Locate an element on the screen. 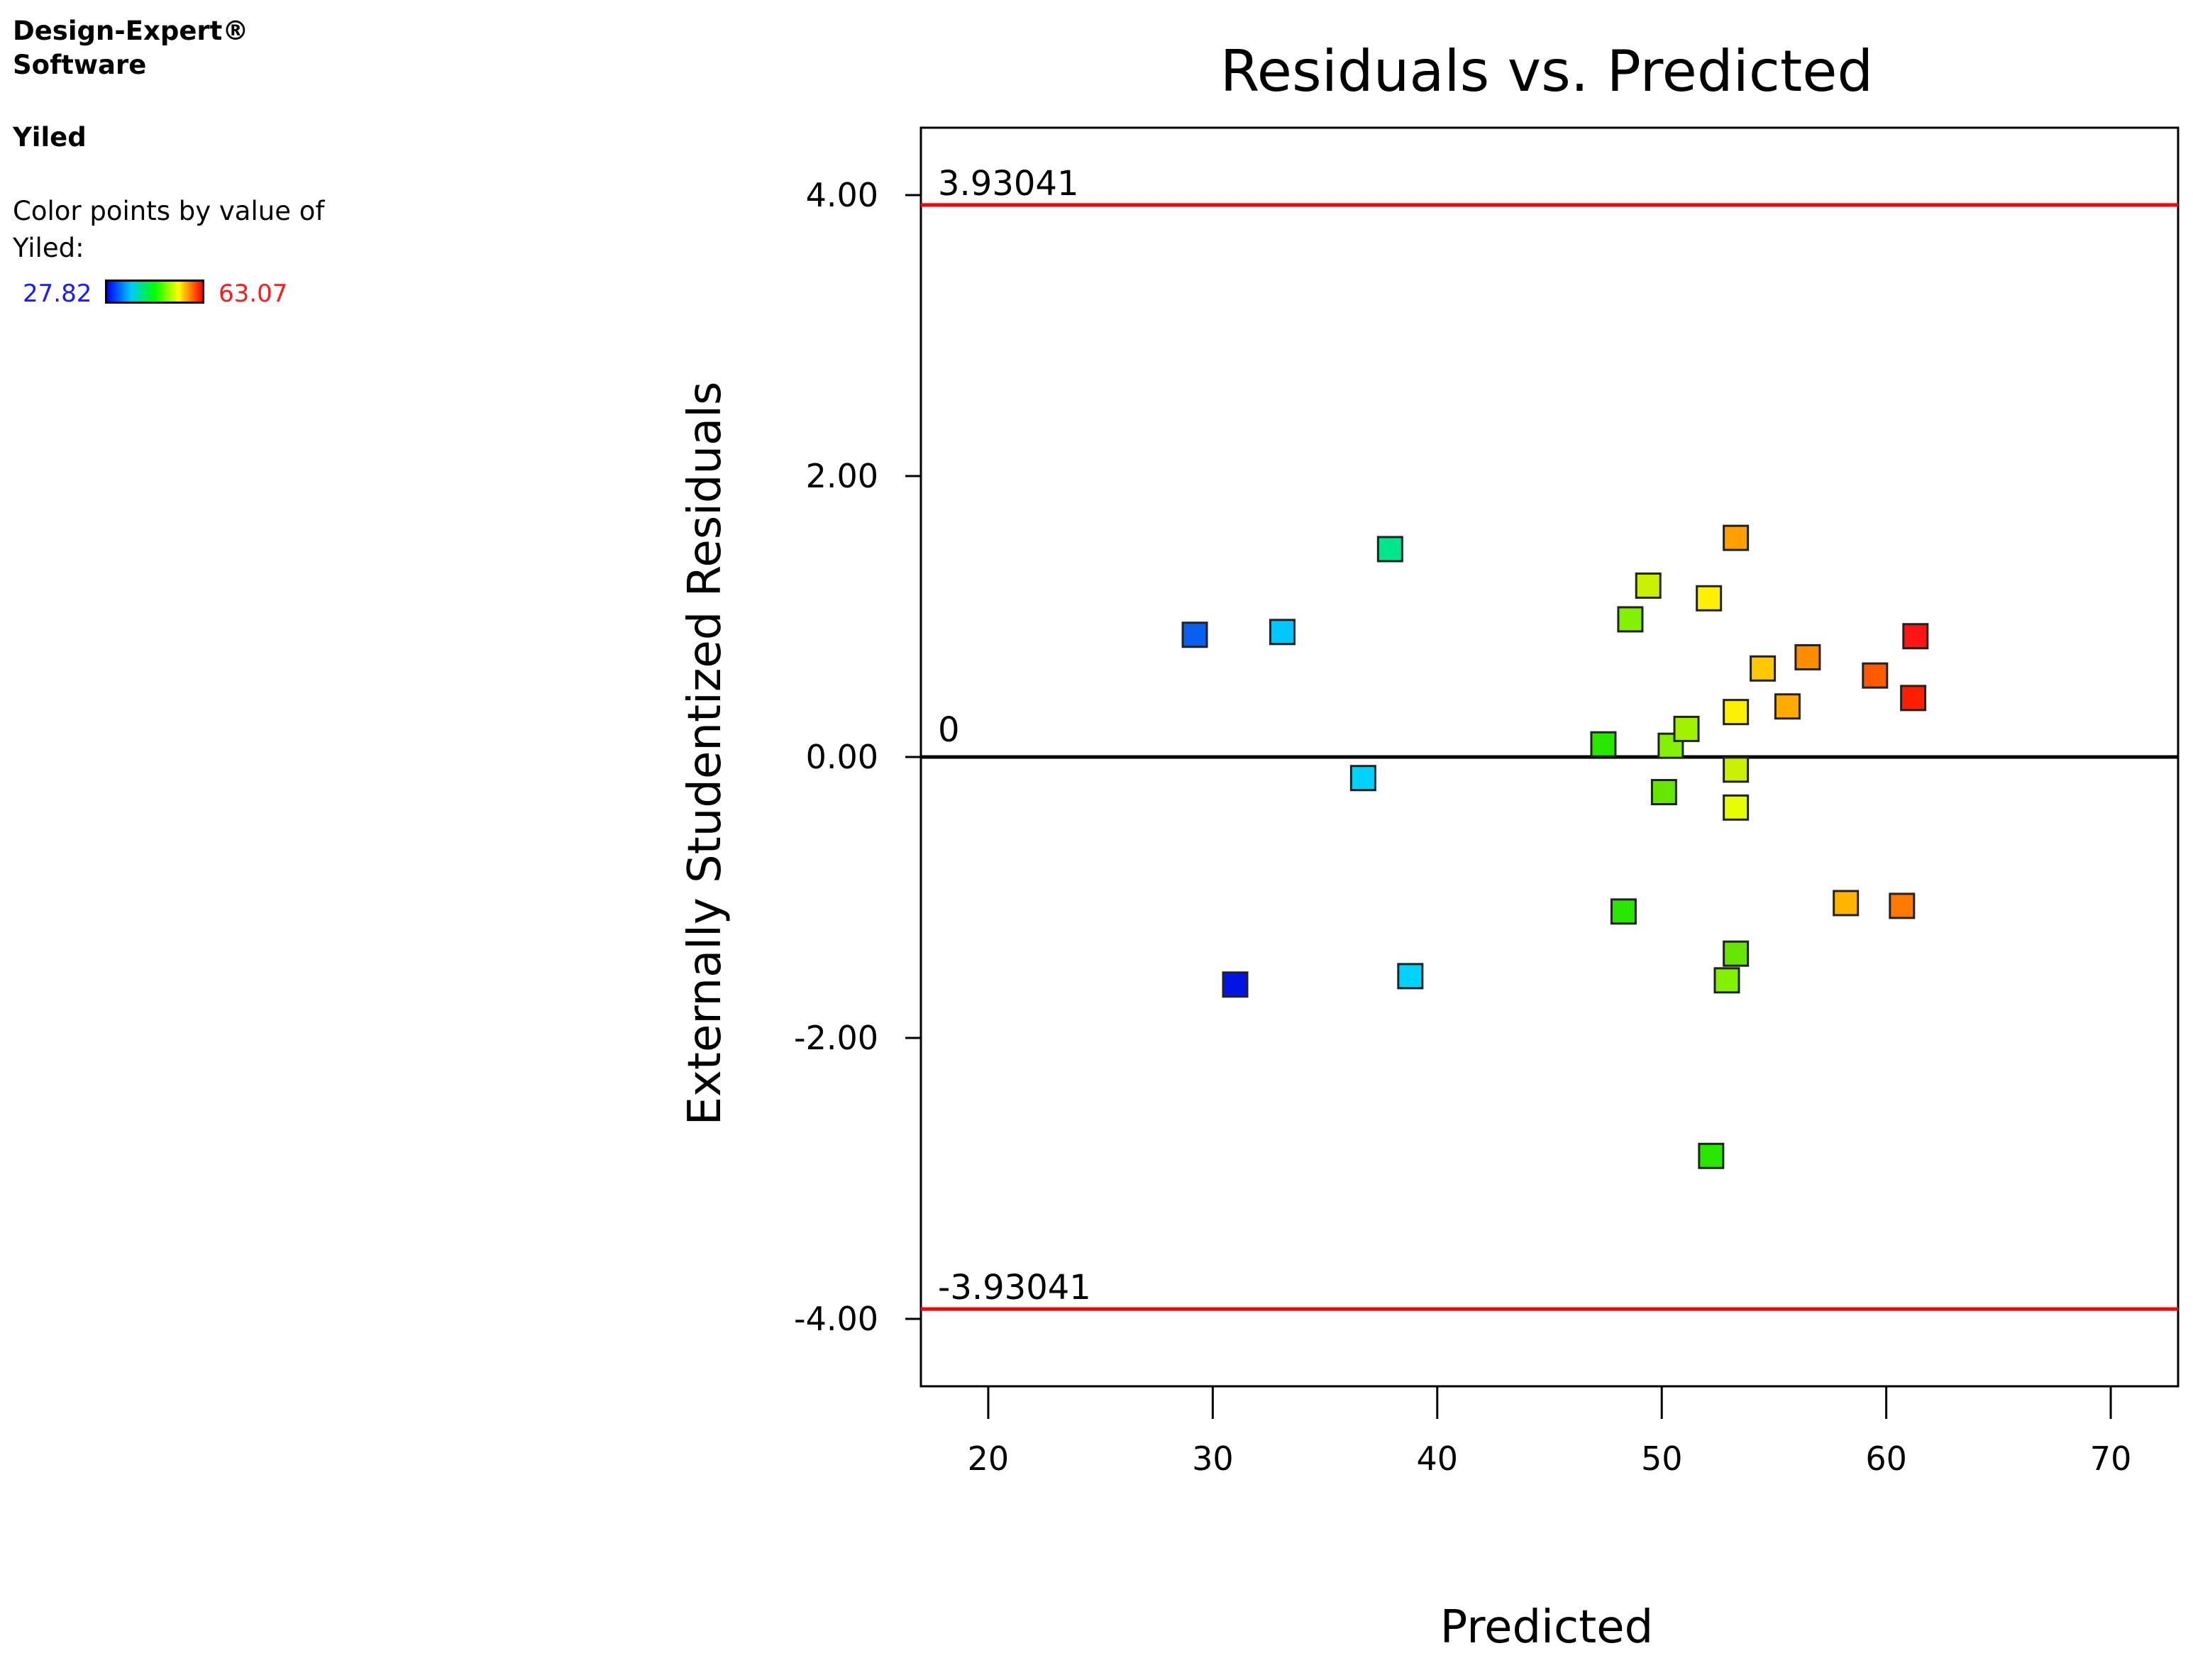 The height and width of the screenshot is (1680, 2193). data-points is located at coordinates (1555, 847).